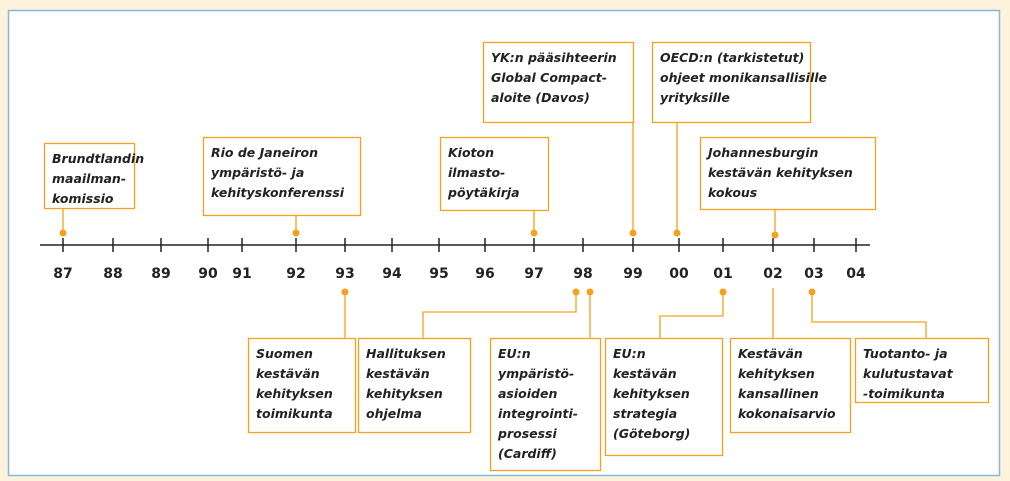 The width and height of the screenshot is (1010, 481). What do you see at coordinates (527, 433) in the screenshot?
I see `event-text: prosessi` at bounding box center [527, 433].